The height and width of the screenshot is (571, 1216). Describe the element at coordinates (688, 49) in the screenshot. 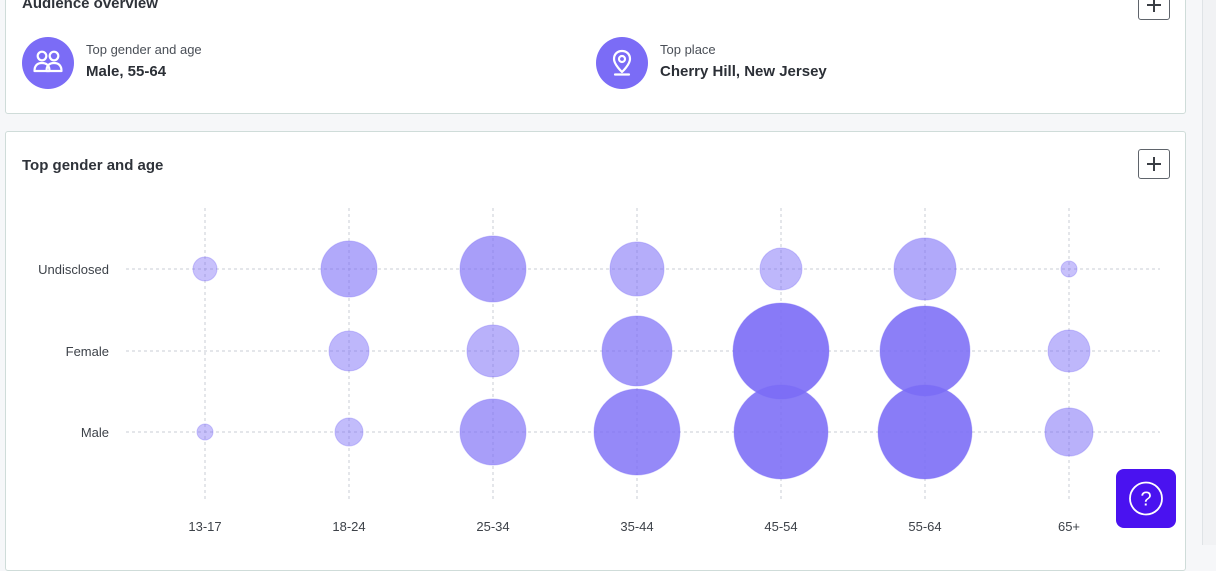

I see `top-place-label: Top place` at that location.